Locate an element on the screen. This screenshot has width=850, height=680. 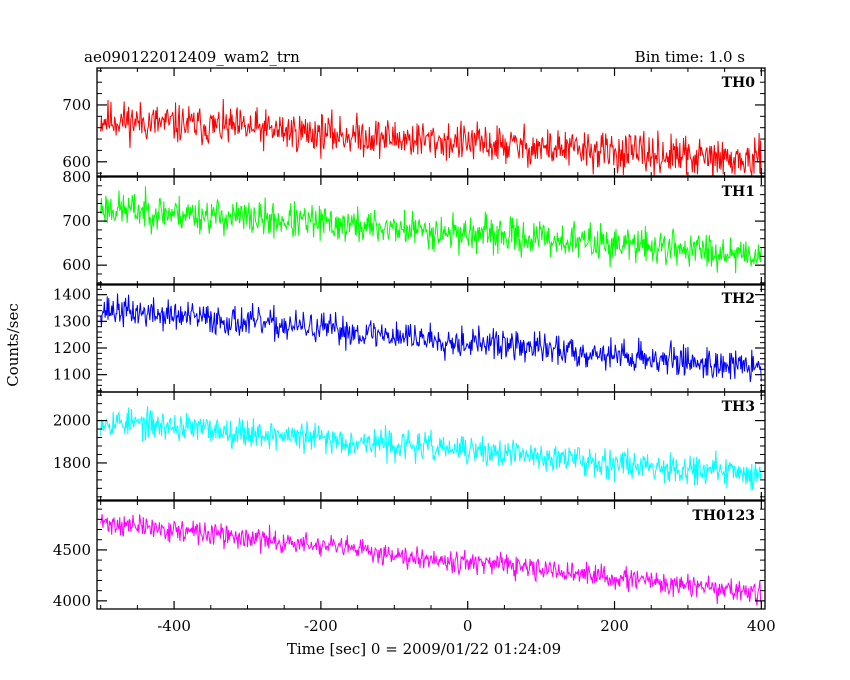
x-tick-label: 200 is located at coordinates (614, 626).